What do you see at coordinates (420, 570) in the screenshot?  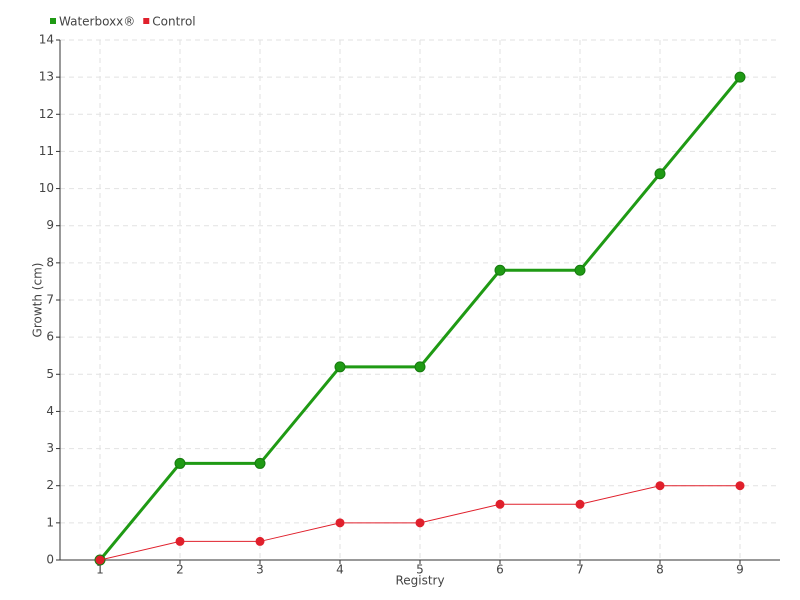 I see `x-tick-label: 5` at bounding box center [420, 570].